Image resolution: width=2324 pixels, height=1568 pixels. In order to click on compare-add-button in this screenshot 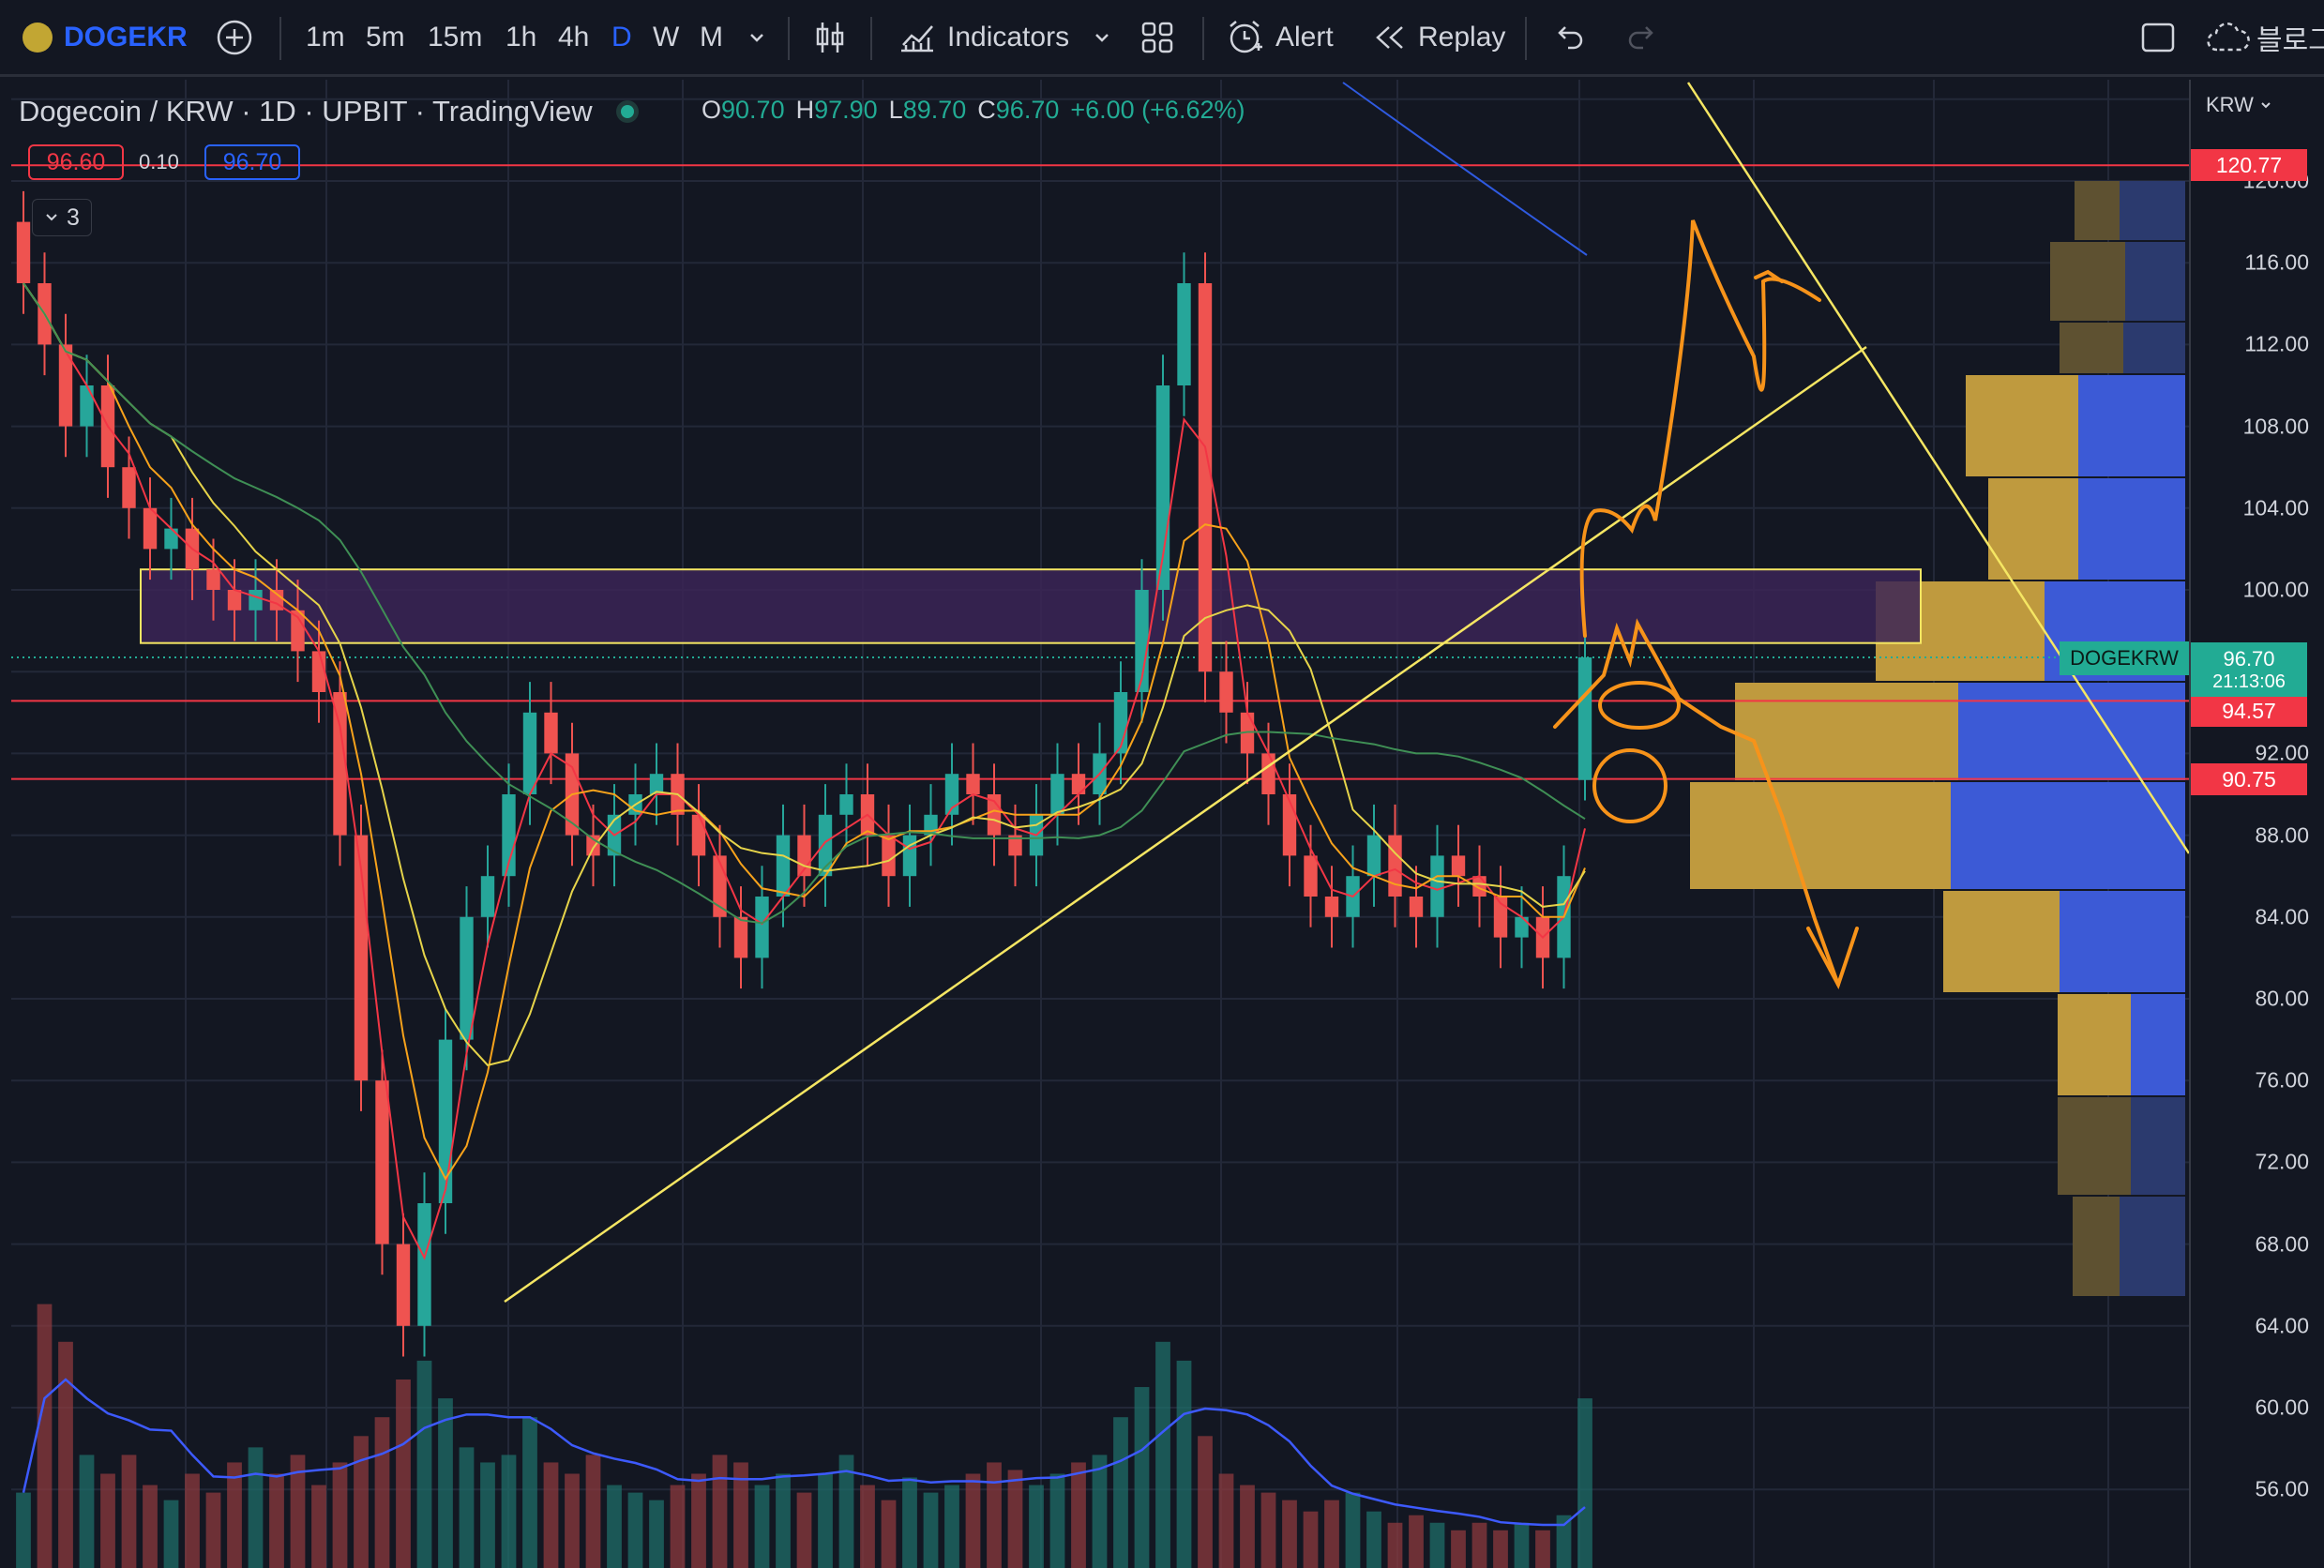, I will do `click(234, 37)`.